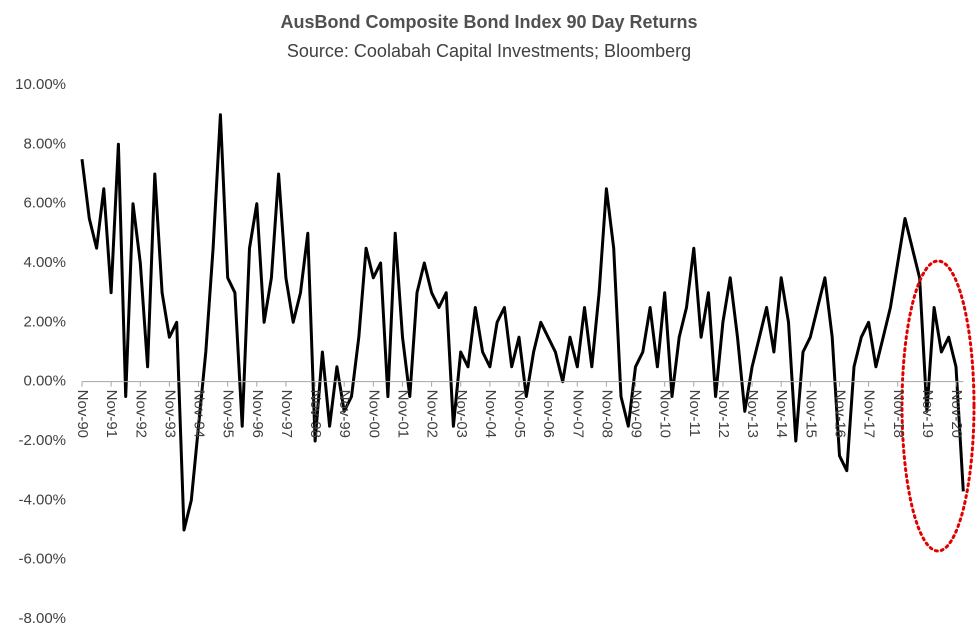 The width and height of the screenshot is (978, 639). I want to click on x-tick-label: Nov-18, so click(898, 414).